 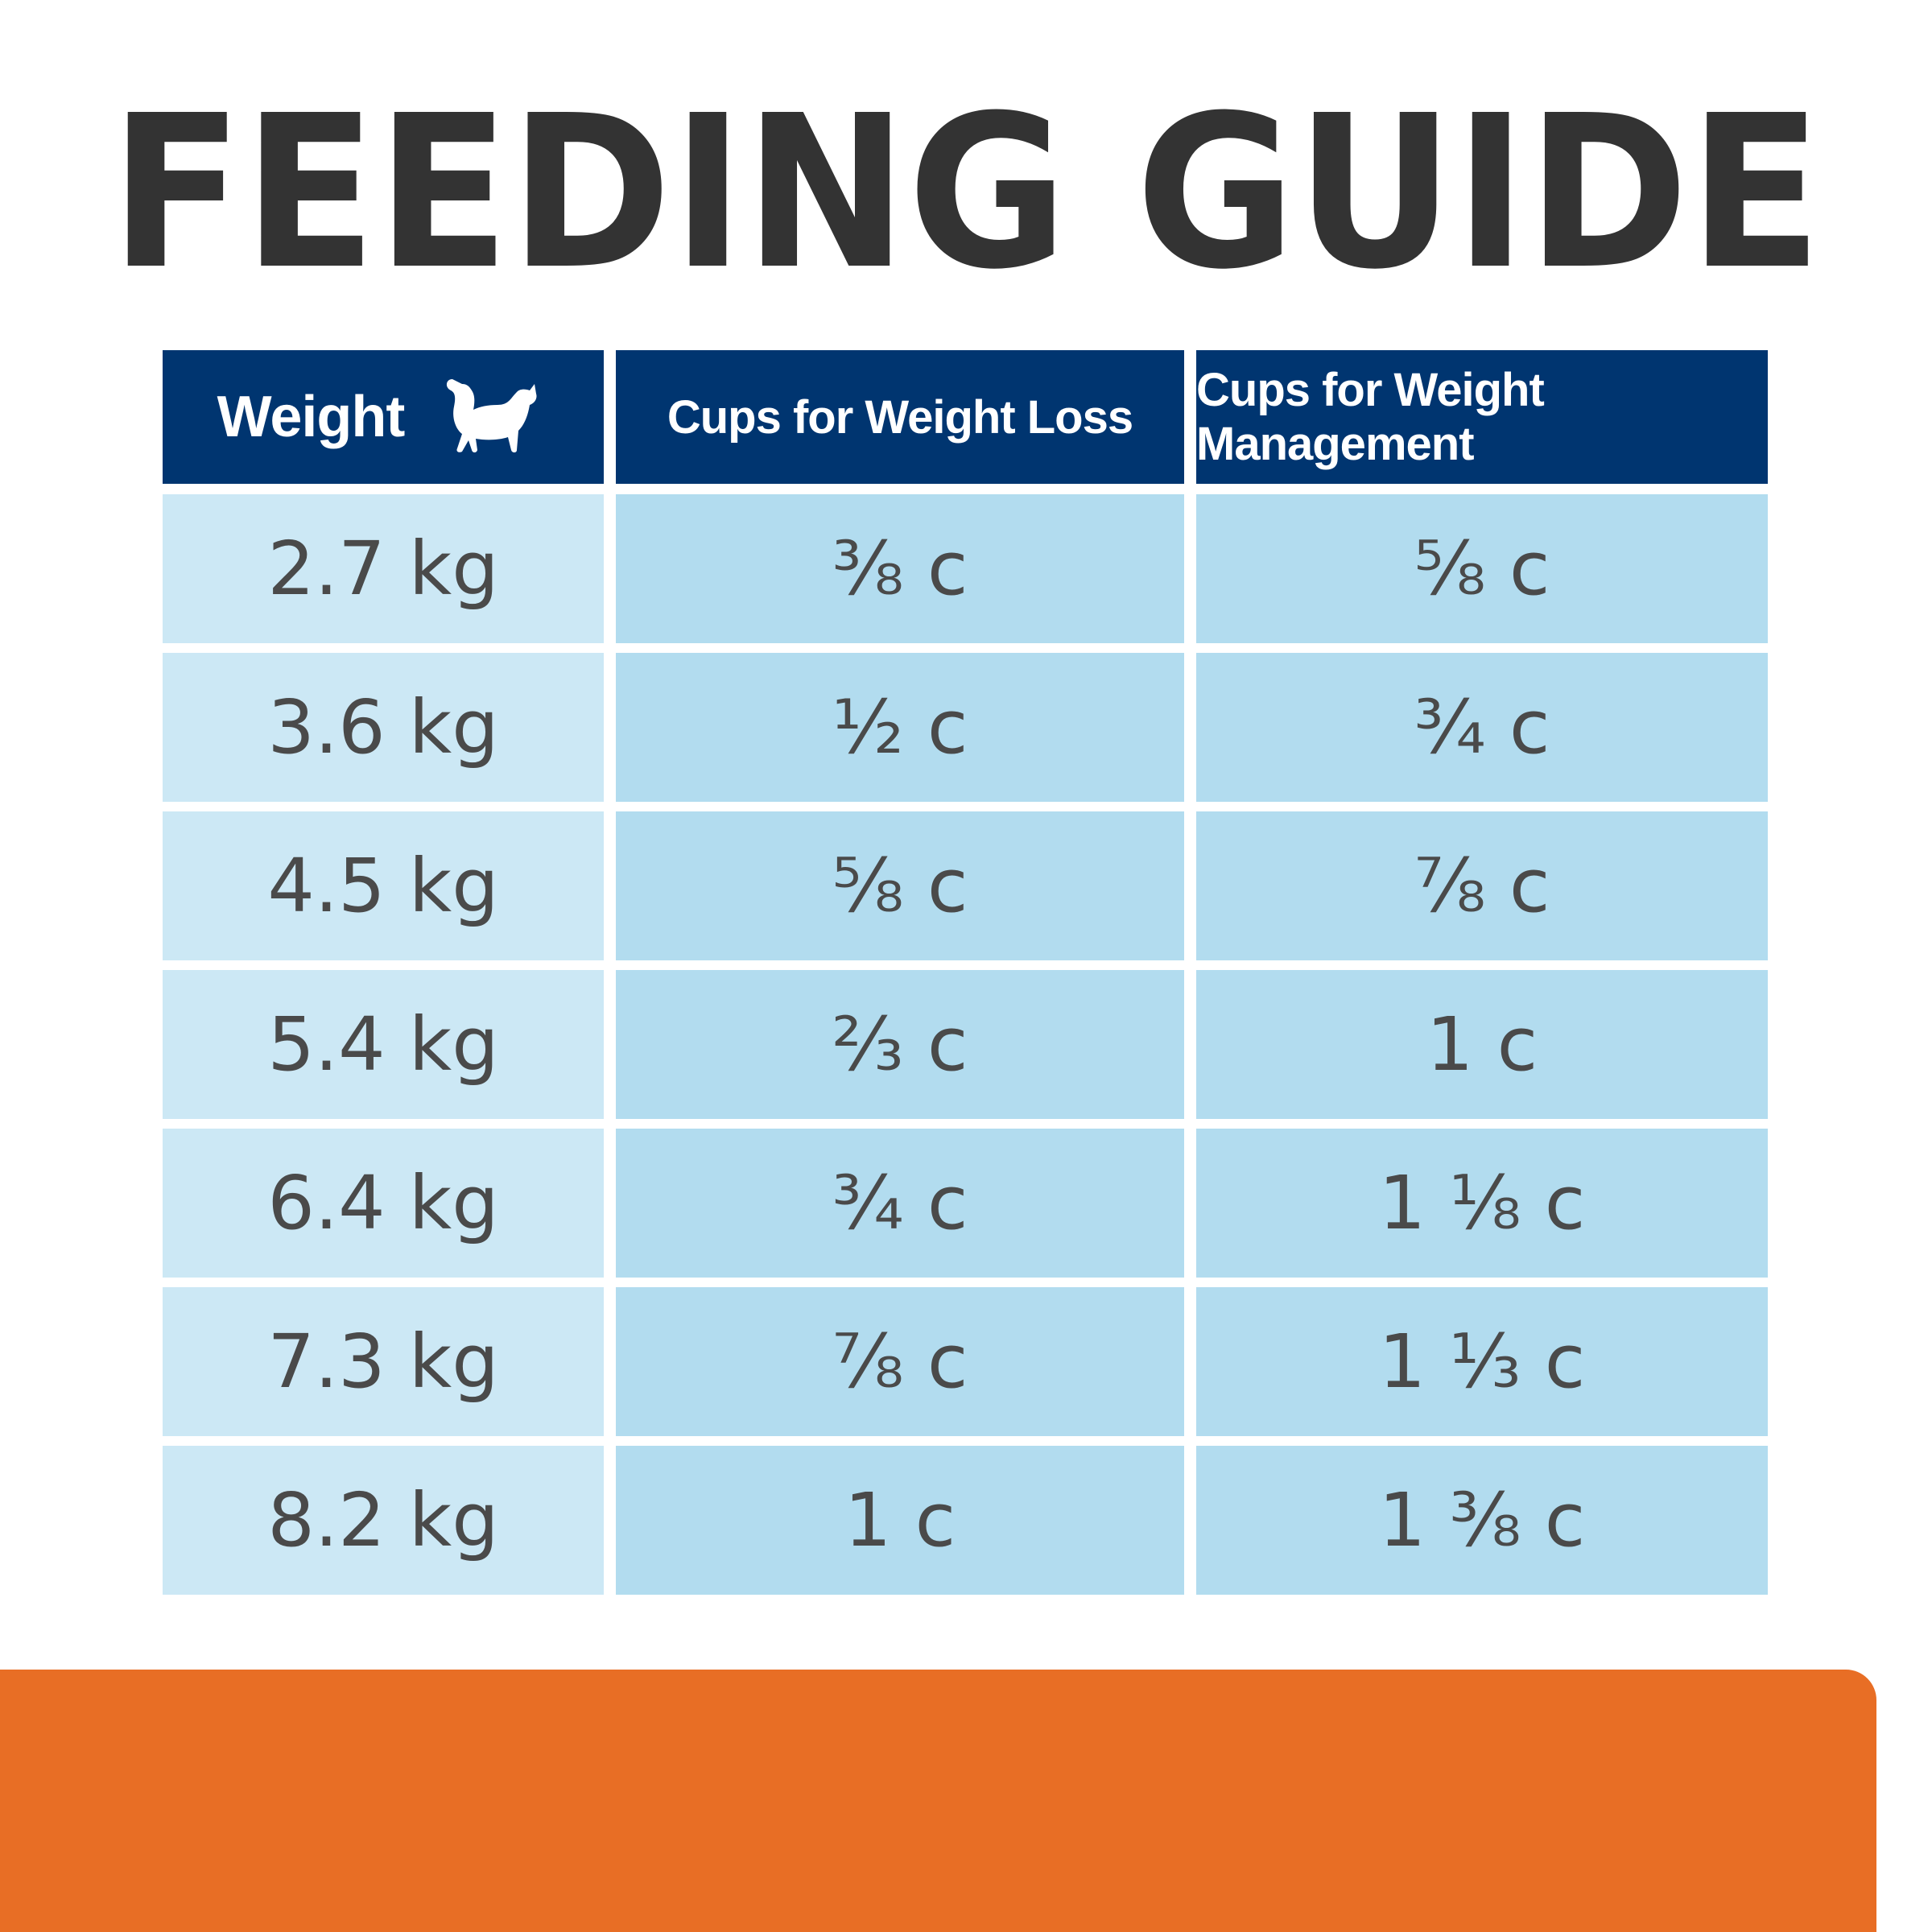 What do you see at coordinates (900, 1044) in the screenshot?
I see `table-cell: ⅔ c` at bounding box center [900, 1044].